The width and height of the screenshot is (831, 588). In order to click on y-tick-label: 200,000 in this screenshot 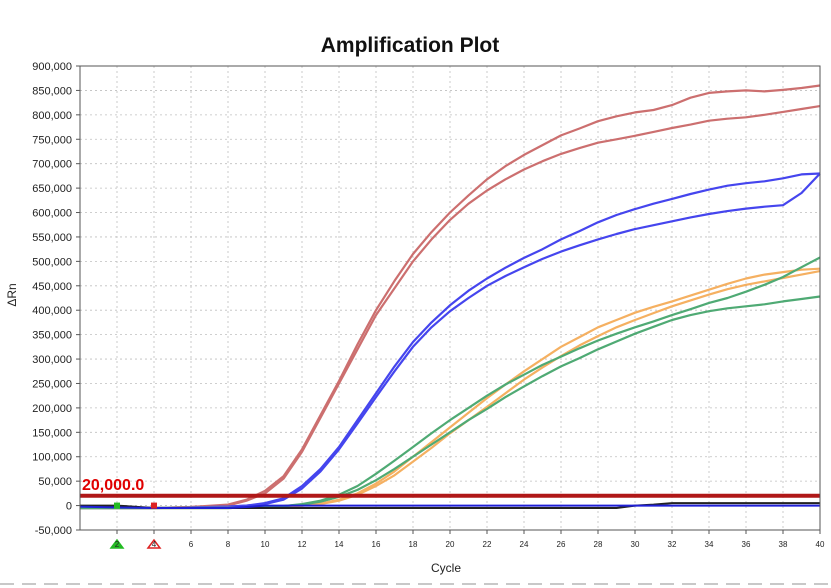, I will do `click(52, 409)`.